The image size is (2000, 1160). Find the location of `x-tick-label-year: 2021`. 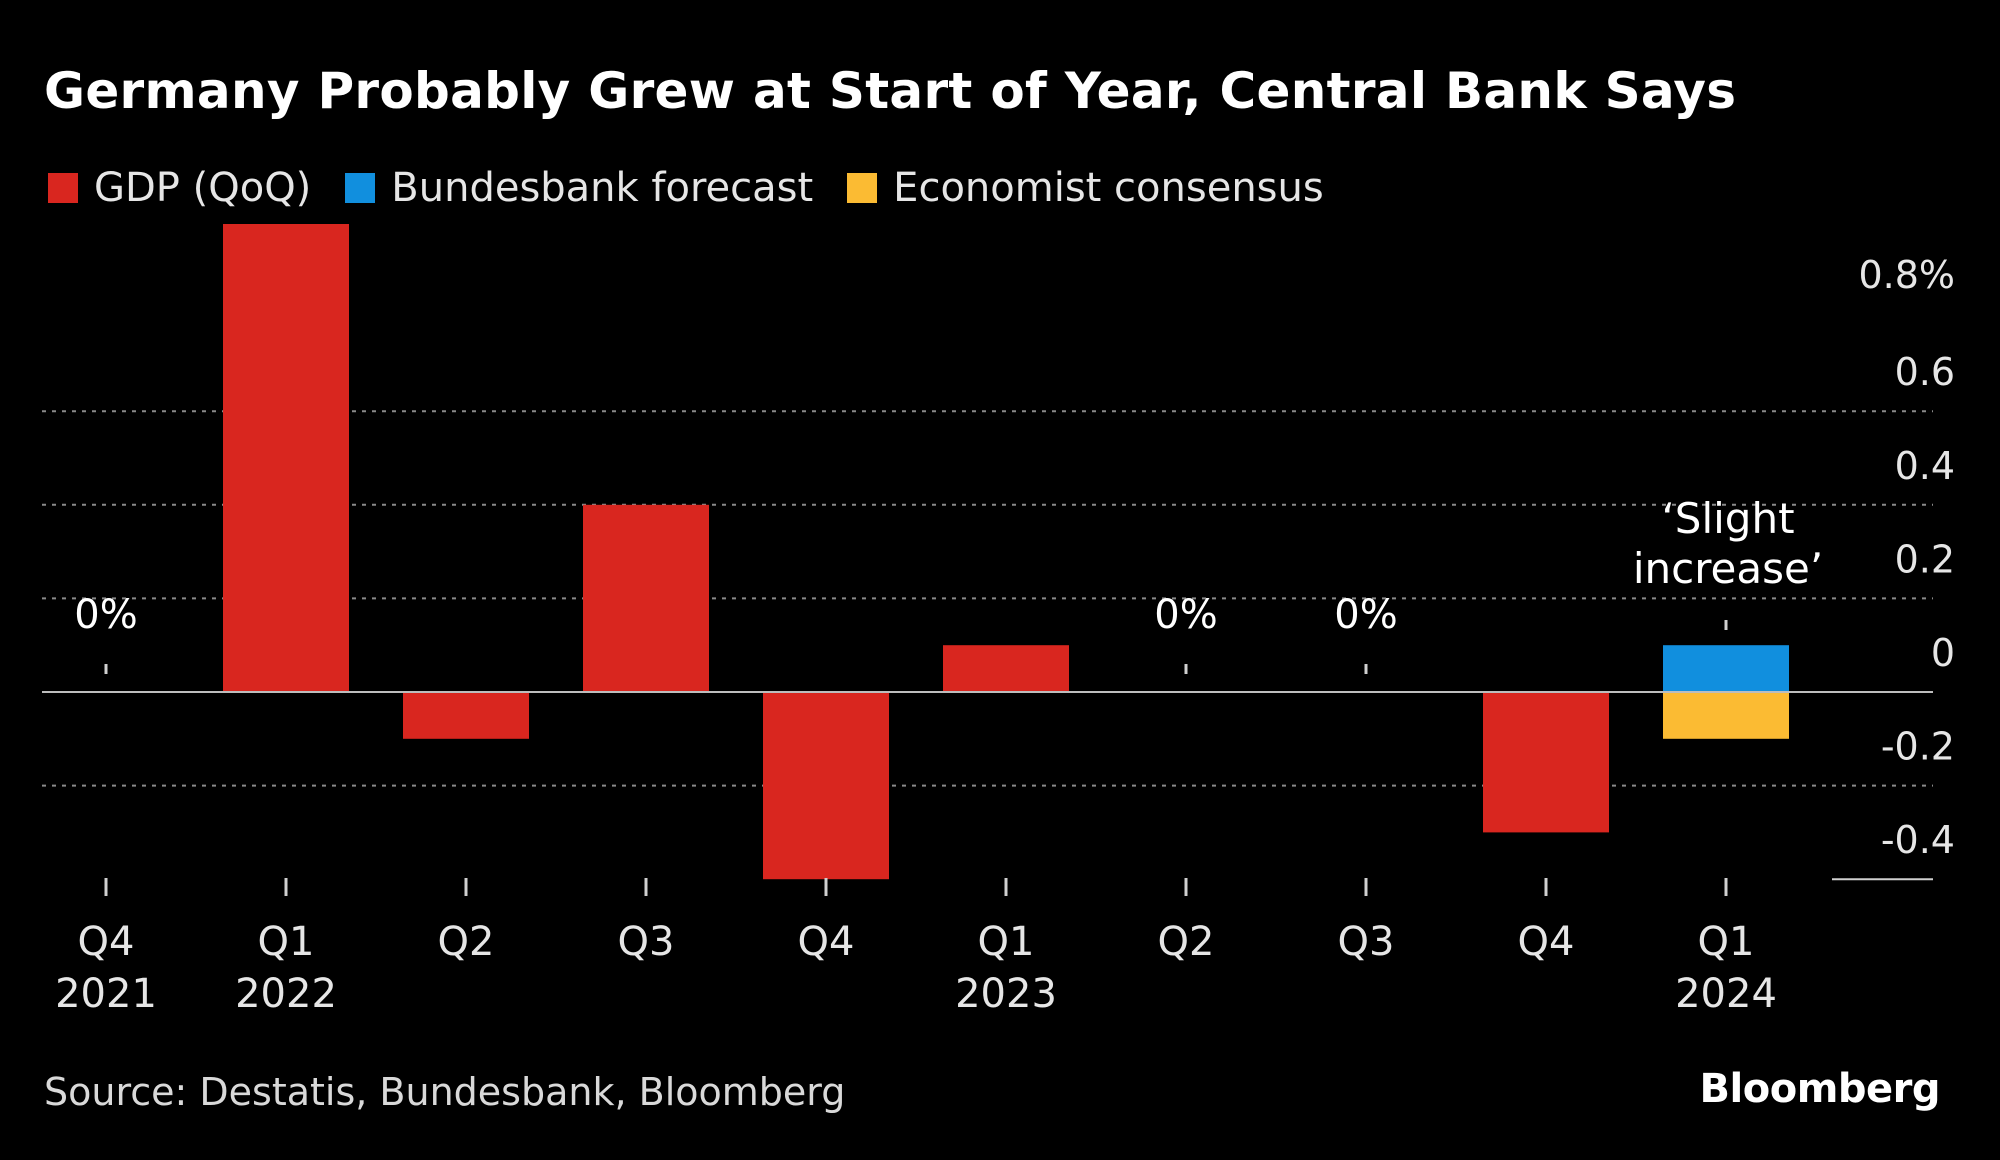

x-tick-label-year: 2021 is located at coordinates (106, 994).